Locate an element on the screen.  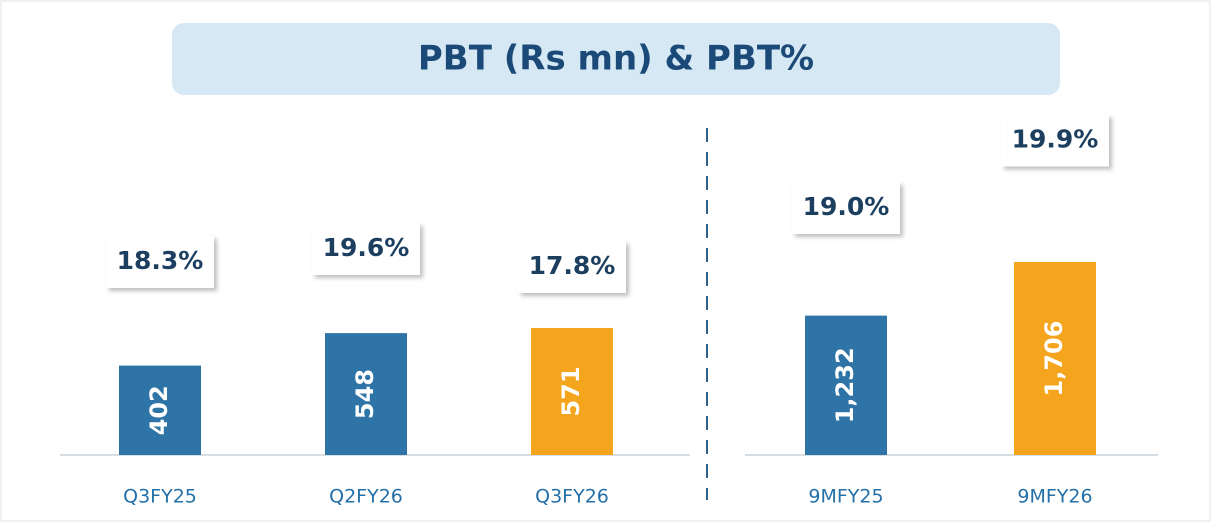
x-tick-label: Q3FY26 is located at coordinates (572, 497).